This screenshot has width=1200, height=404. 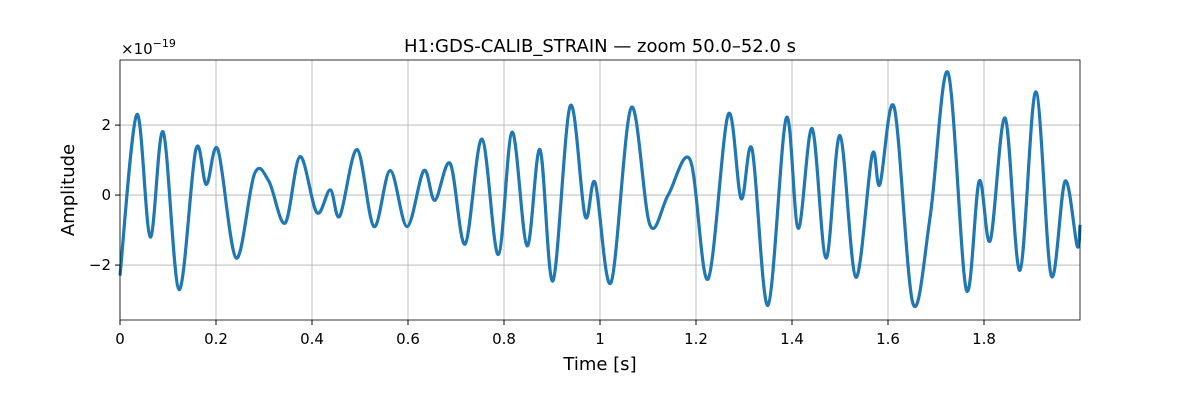 What do you see at coordinates (504, 339) in the screenshot?
I see `x-tick-label: 0.8` at bounding box center [504, 339].